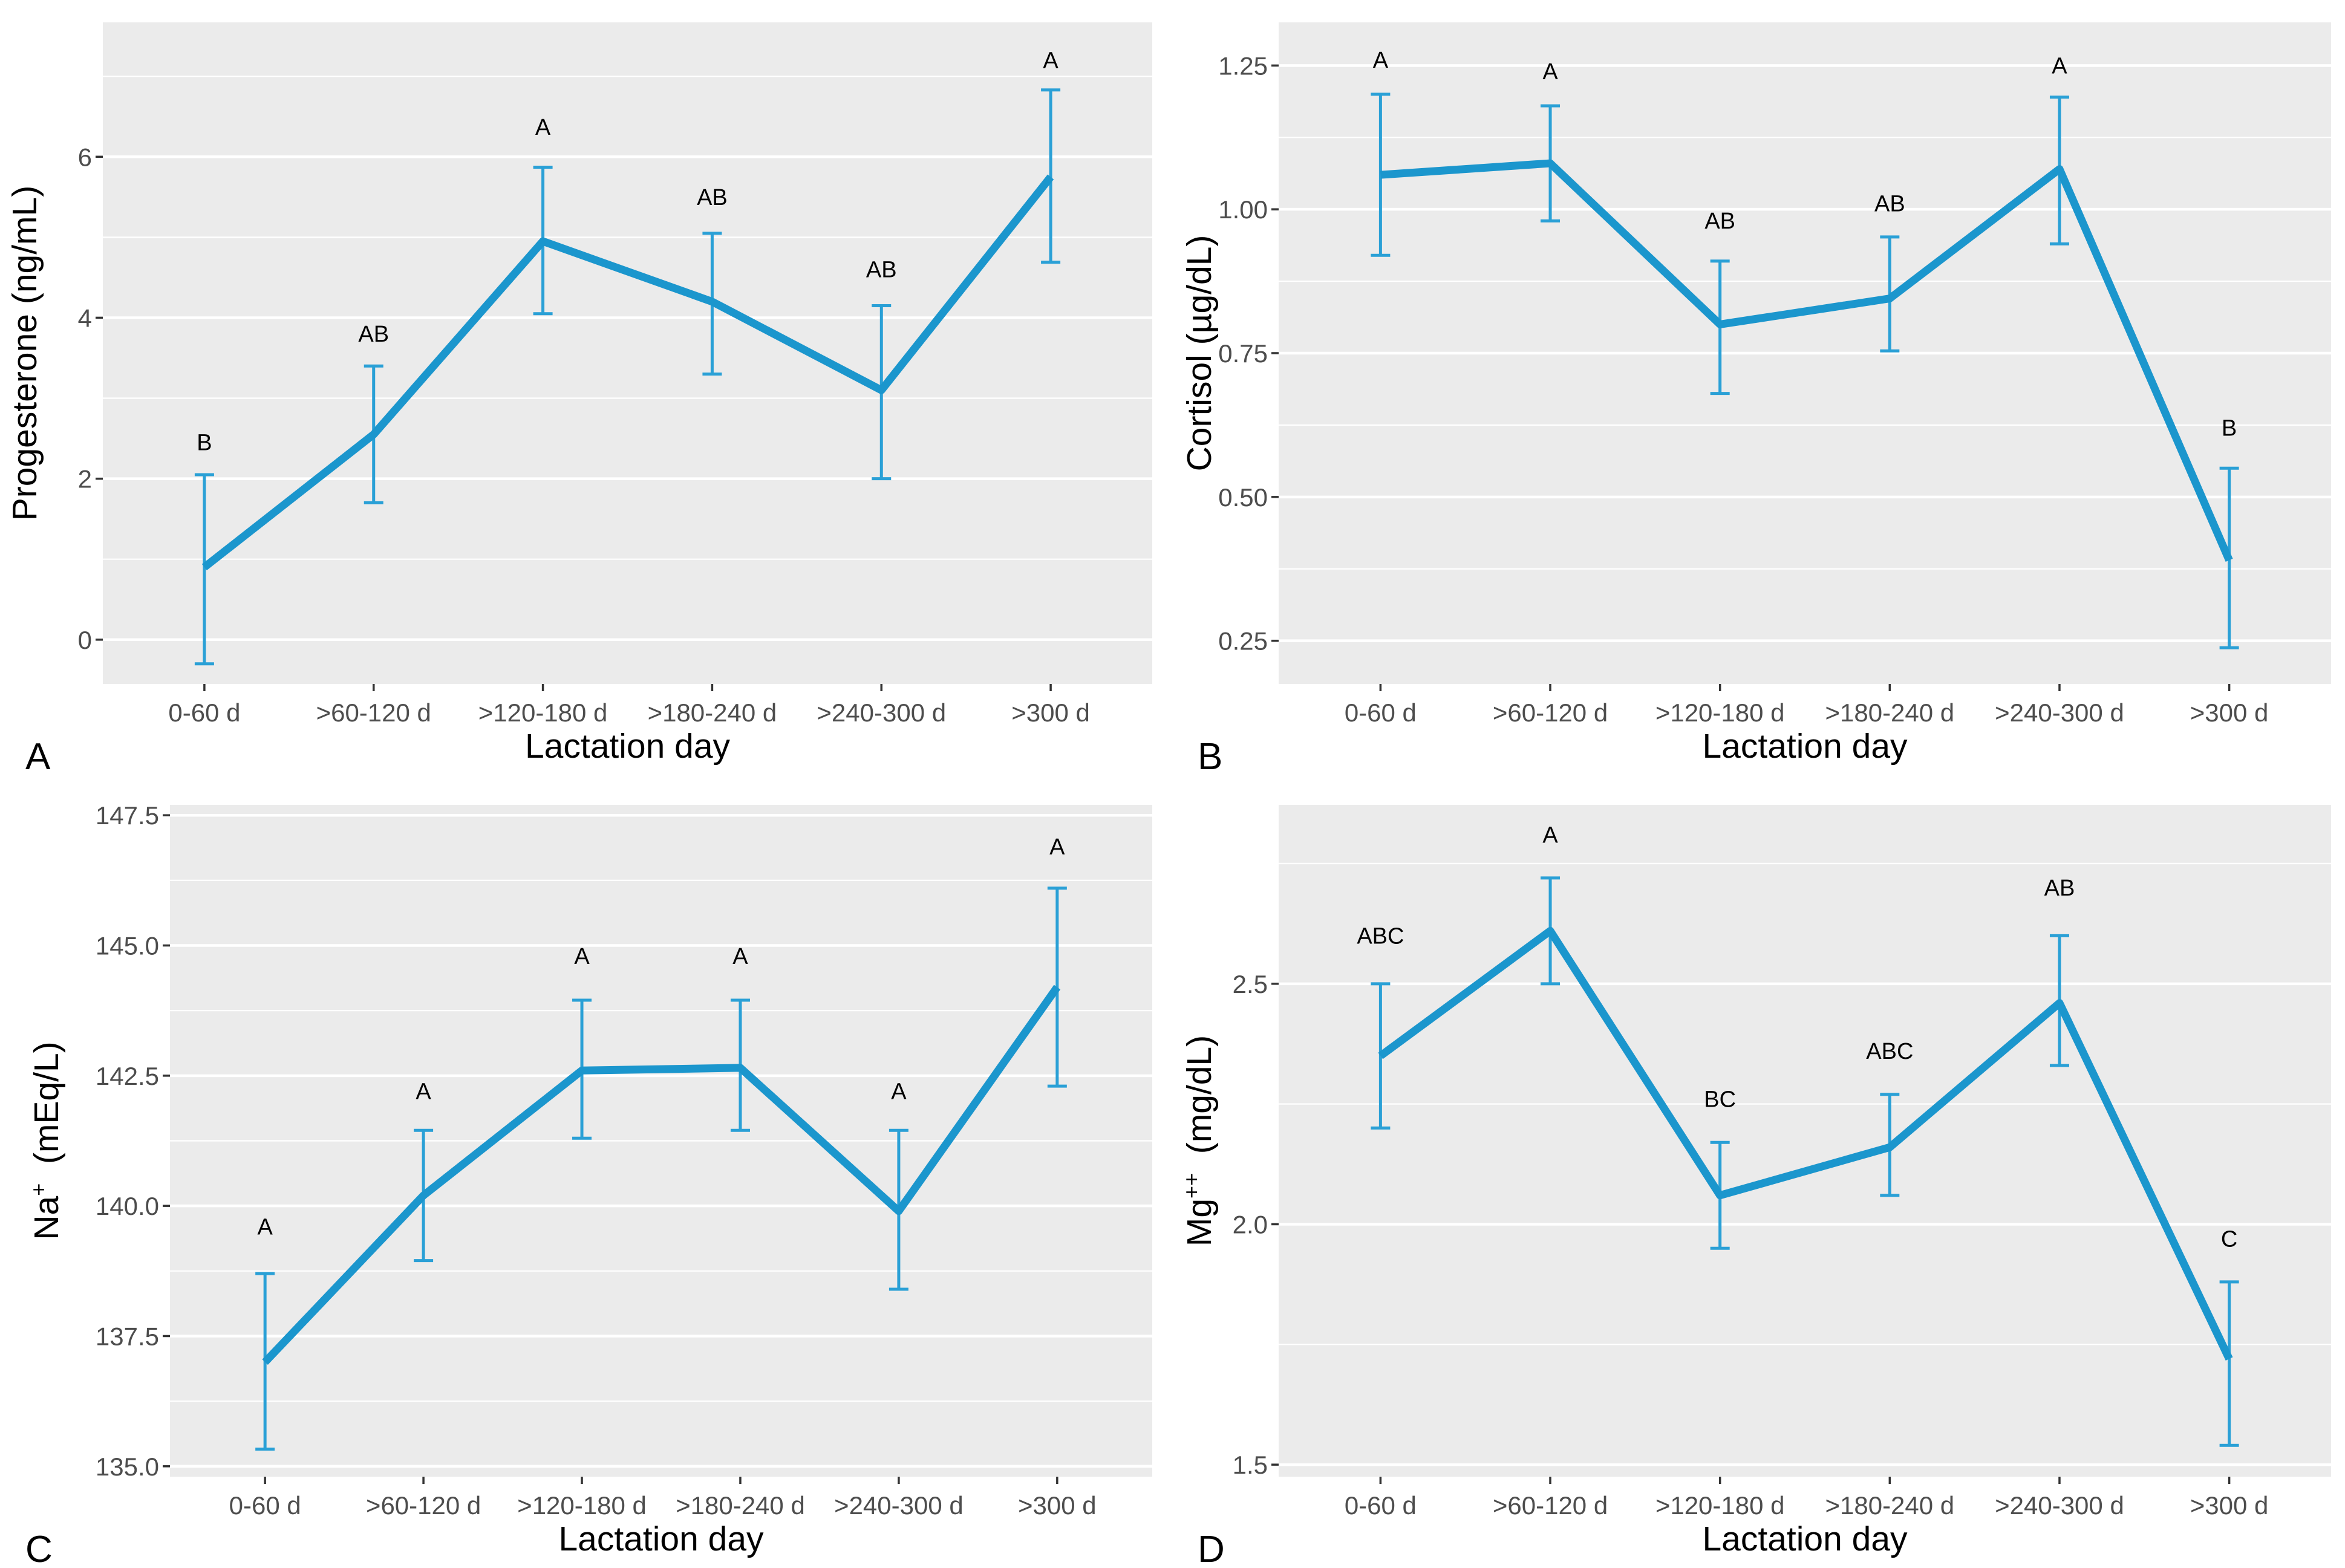 The height and width of the screenshot is (1568, 2345). Describe the element at coordinates (1243, 353) in the screenshot. I see `y-tick-label: 0.75` at that location.